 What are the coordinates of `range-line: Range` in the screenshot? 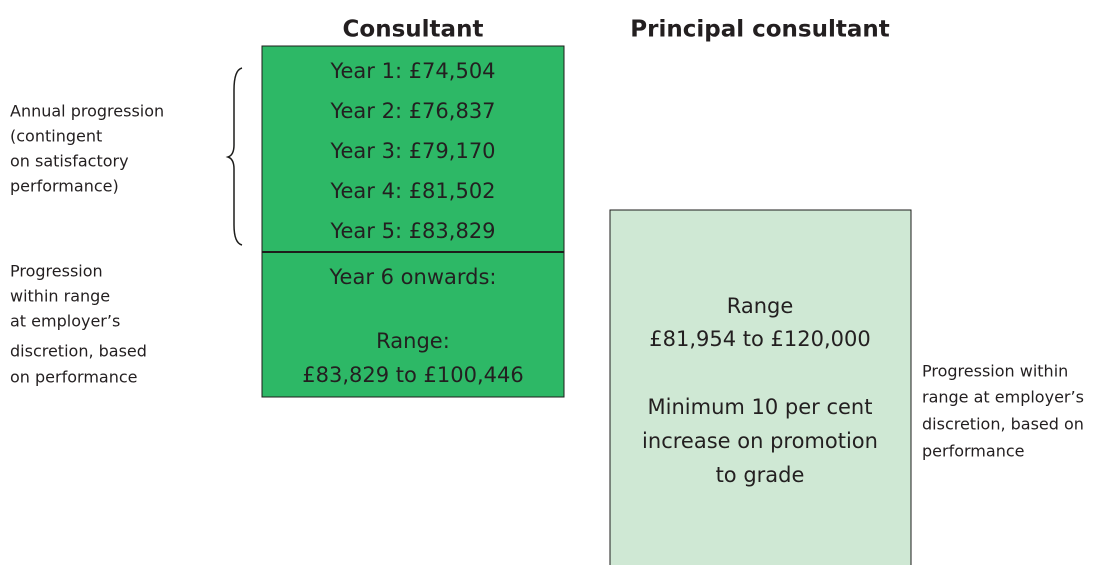 It's located at (760, 306).